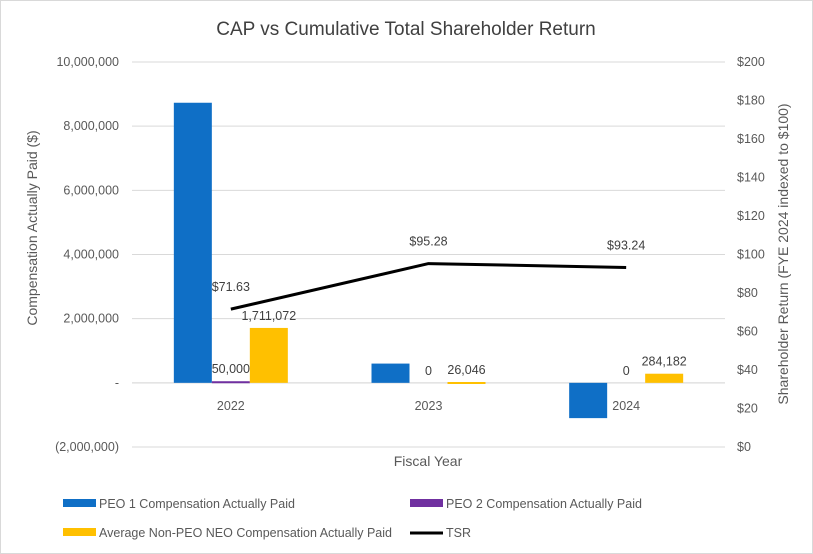 This screenshot has width=813, height=554. Describe the element at coordinates (268, 355) in the screenshot. I see `average-non-peo-neo-compensation-actually-paid-bar-2022` at that location.